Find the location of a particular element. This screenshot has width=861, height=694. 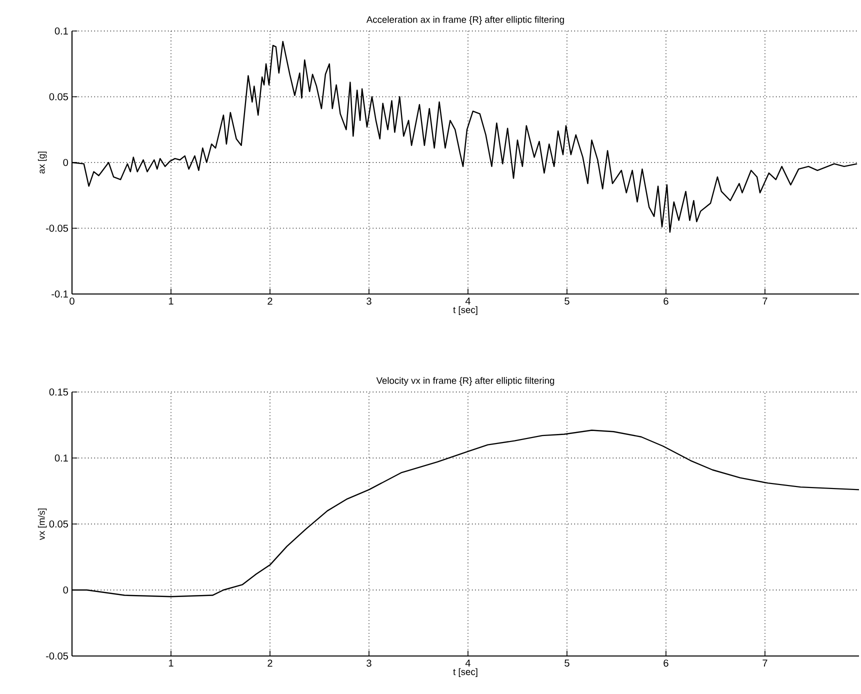

chart-title: Acceleration ax in frame {R} after elliptic filtering is located at coordinates (465, 20).